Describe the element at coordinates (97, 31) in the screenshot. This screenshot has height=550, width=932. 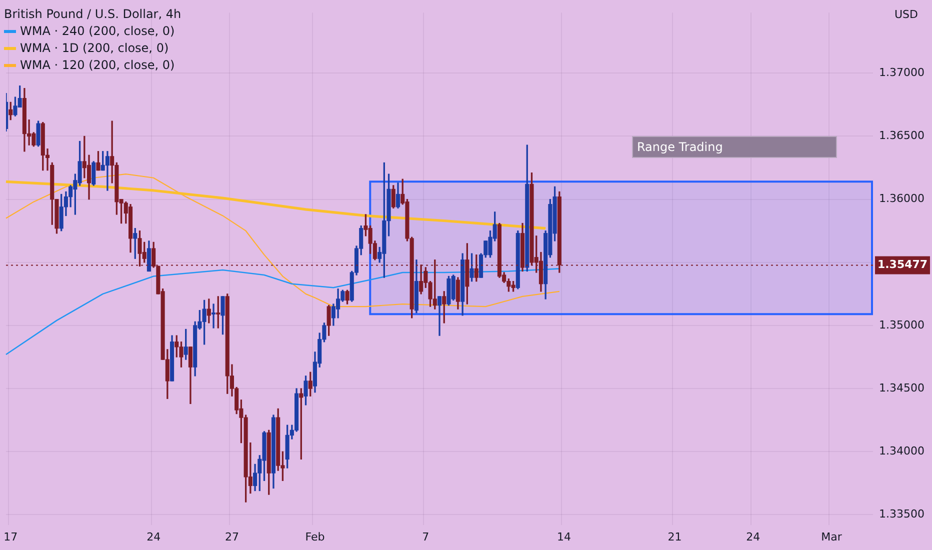
I see `legend-label: WMA · 240 (200, close, 0)` at that location.